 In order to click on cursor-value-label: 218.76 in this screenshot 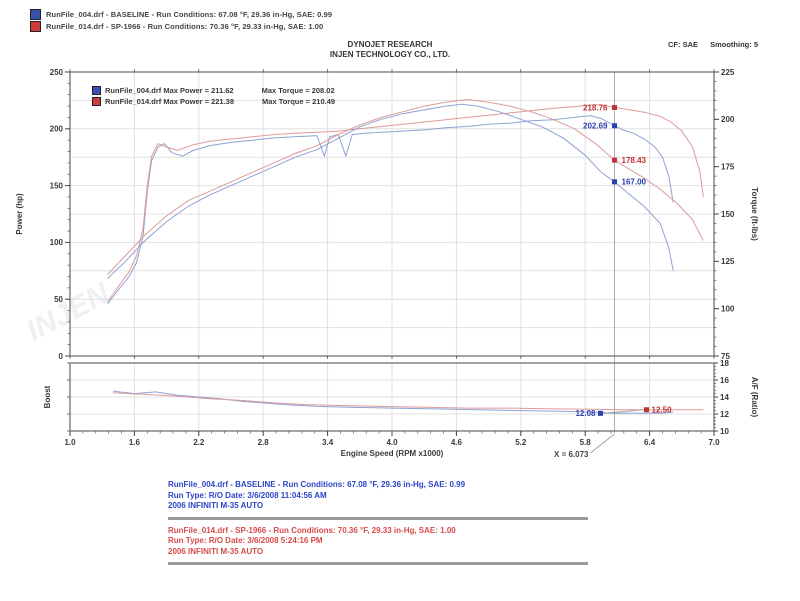, I will do `click(595, 107)`.